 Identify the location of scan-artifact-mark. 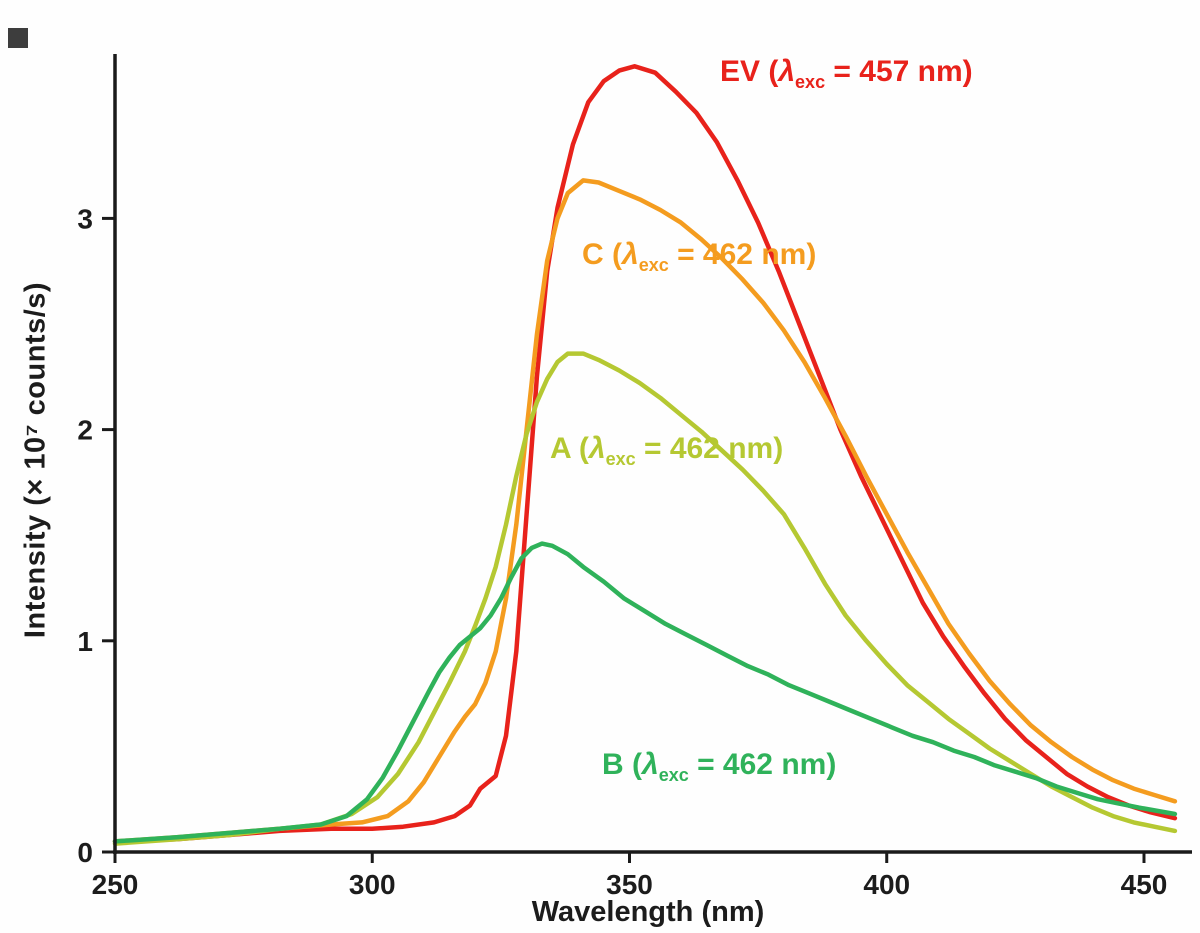
(18, 38).